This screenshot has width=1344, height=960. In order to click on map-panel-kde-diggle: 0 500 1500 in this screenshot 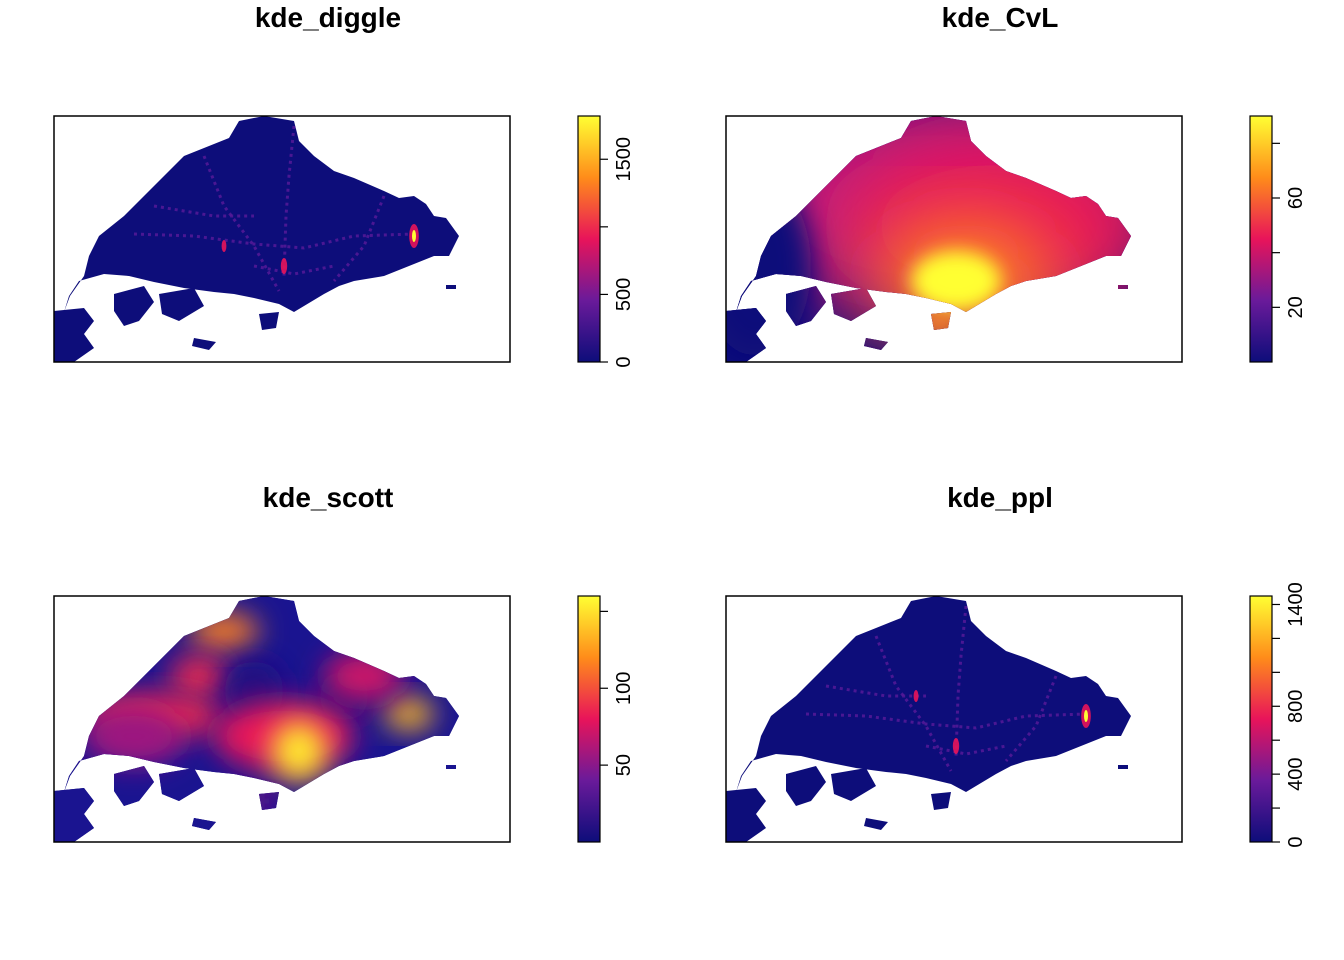, I will do `click(344, 241)`.